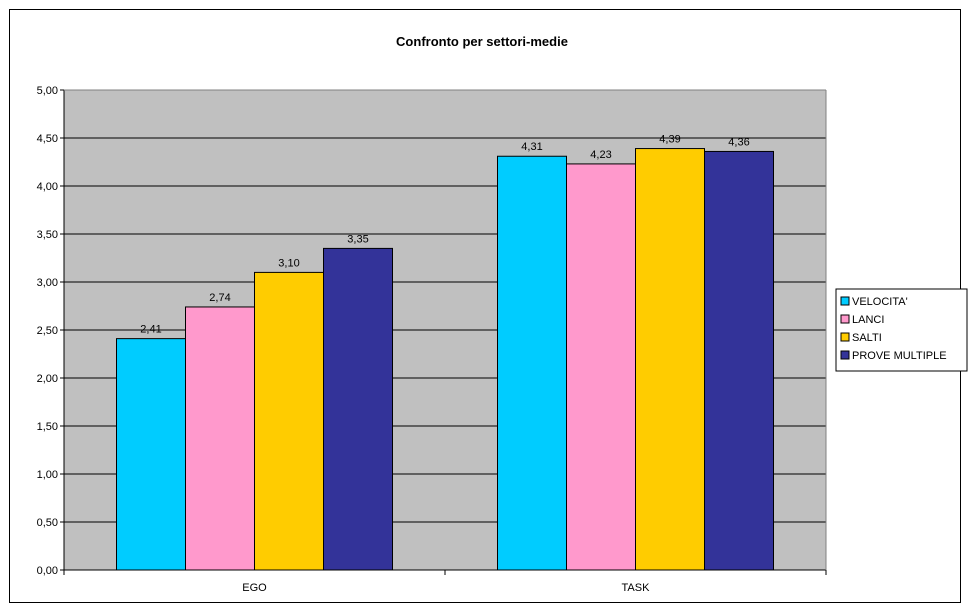  I want to click on chart-title: Confronto per settori-medie, so click(482, 41).